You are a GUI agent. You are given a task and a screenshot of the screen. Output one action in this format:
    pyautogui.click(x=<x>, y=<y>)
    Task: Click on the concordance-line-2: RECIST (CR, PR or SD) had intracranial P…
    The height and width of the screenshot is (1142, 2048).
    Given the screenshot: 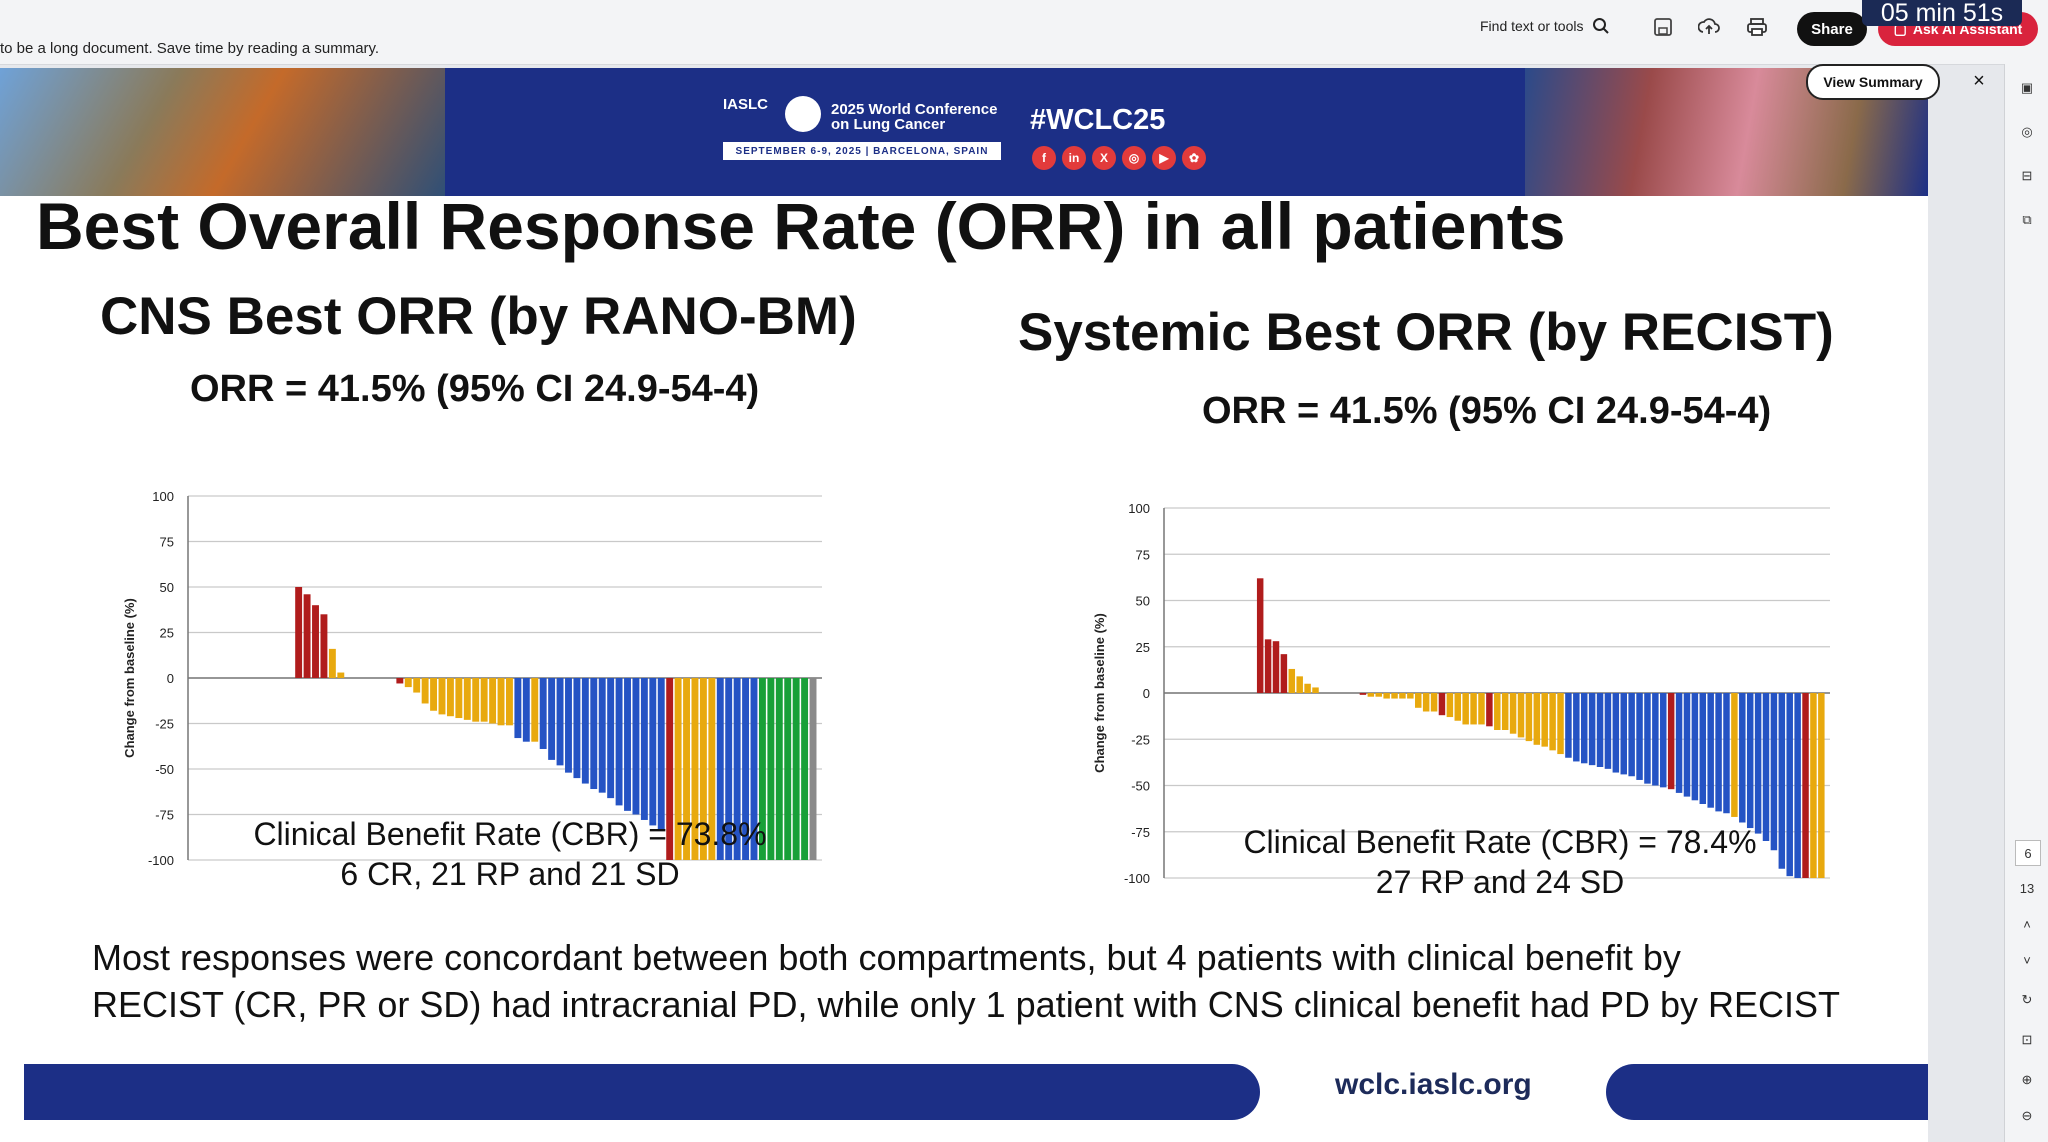 What is the action you would take?
    pyautogui.click(x=966, y=1004)
    